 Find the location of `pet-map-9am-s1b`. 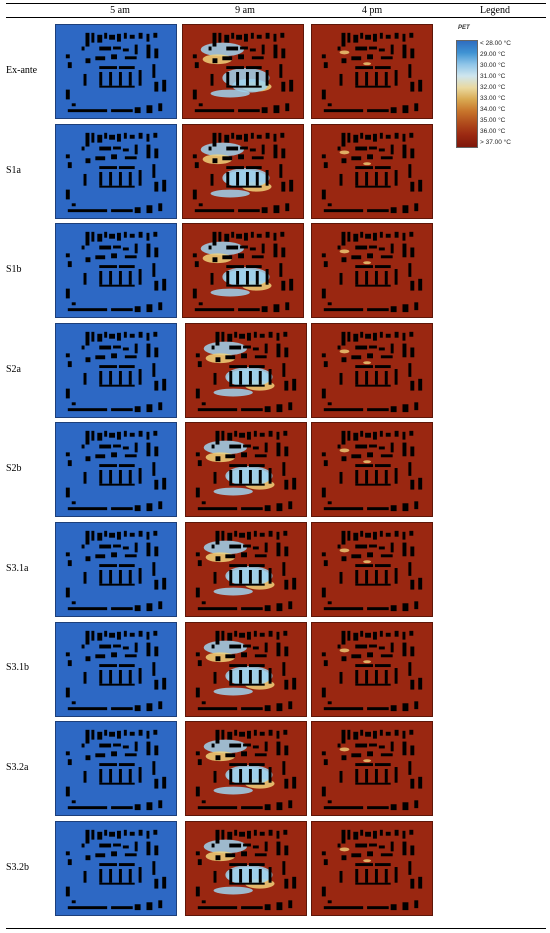

pet-map-9am-s1b is located at coordinates (243, 271).